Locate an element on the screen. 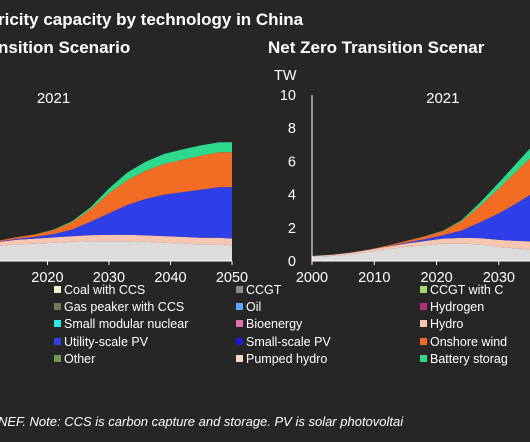  legend-label: Other is located at coordinates (79, 359).